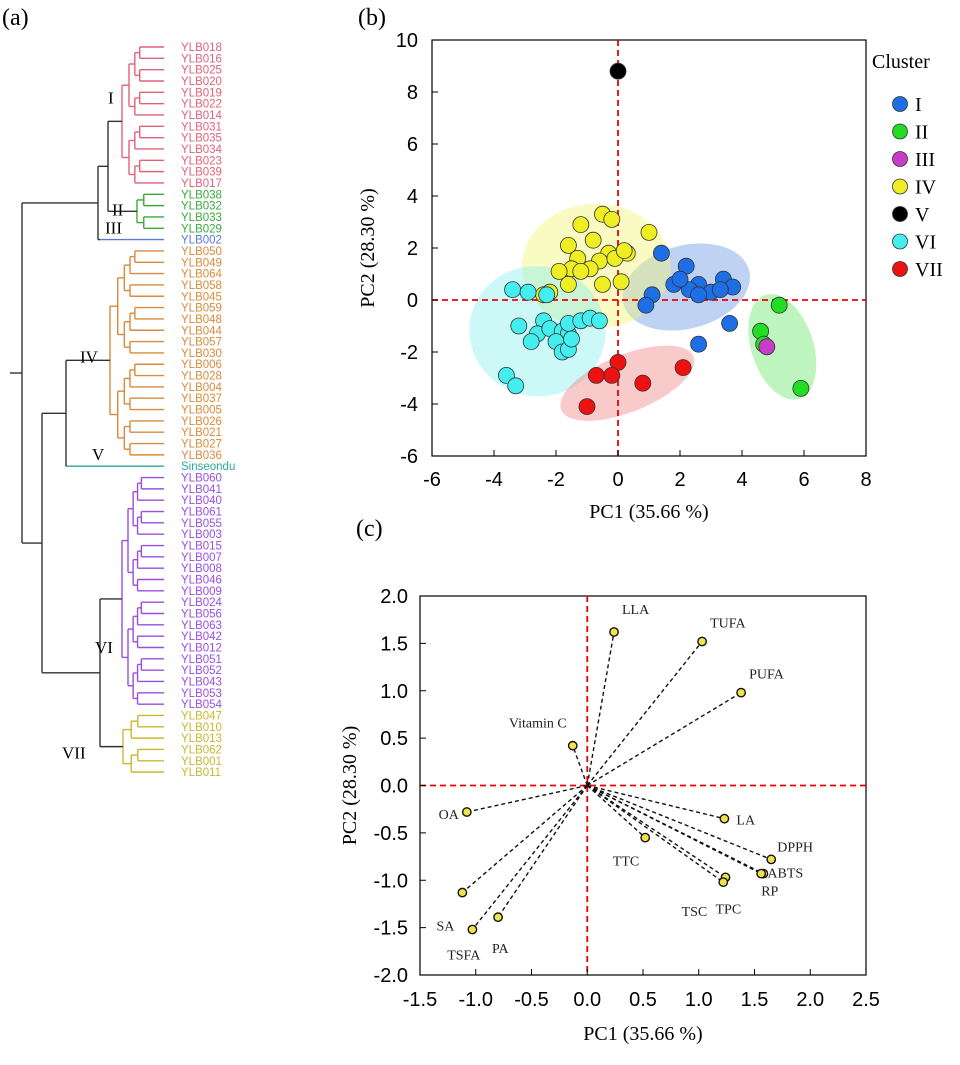  I want to click on loading-point-LA, so click(724, 818).